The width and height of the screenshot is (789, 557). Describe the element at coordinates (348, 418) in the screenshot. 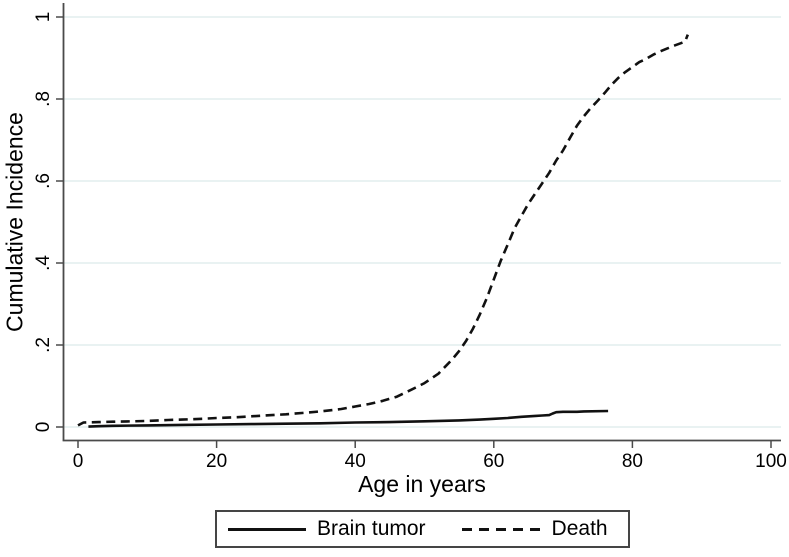

I see `series-line-brain-tumor` at that location.